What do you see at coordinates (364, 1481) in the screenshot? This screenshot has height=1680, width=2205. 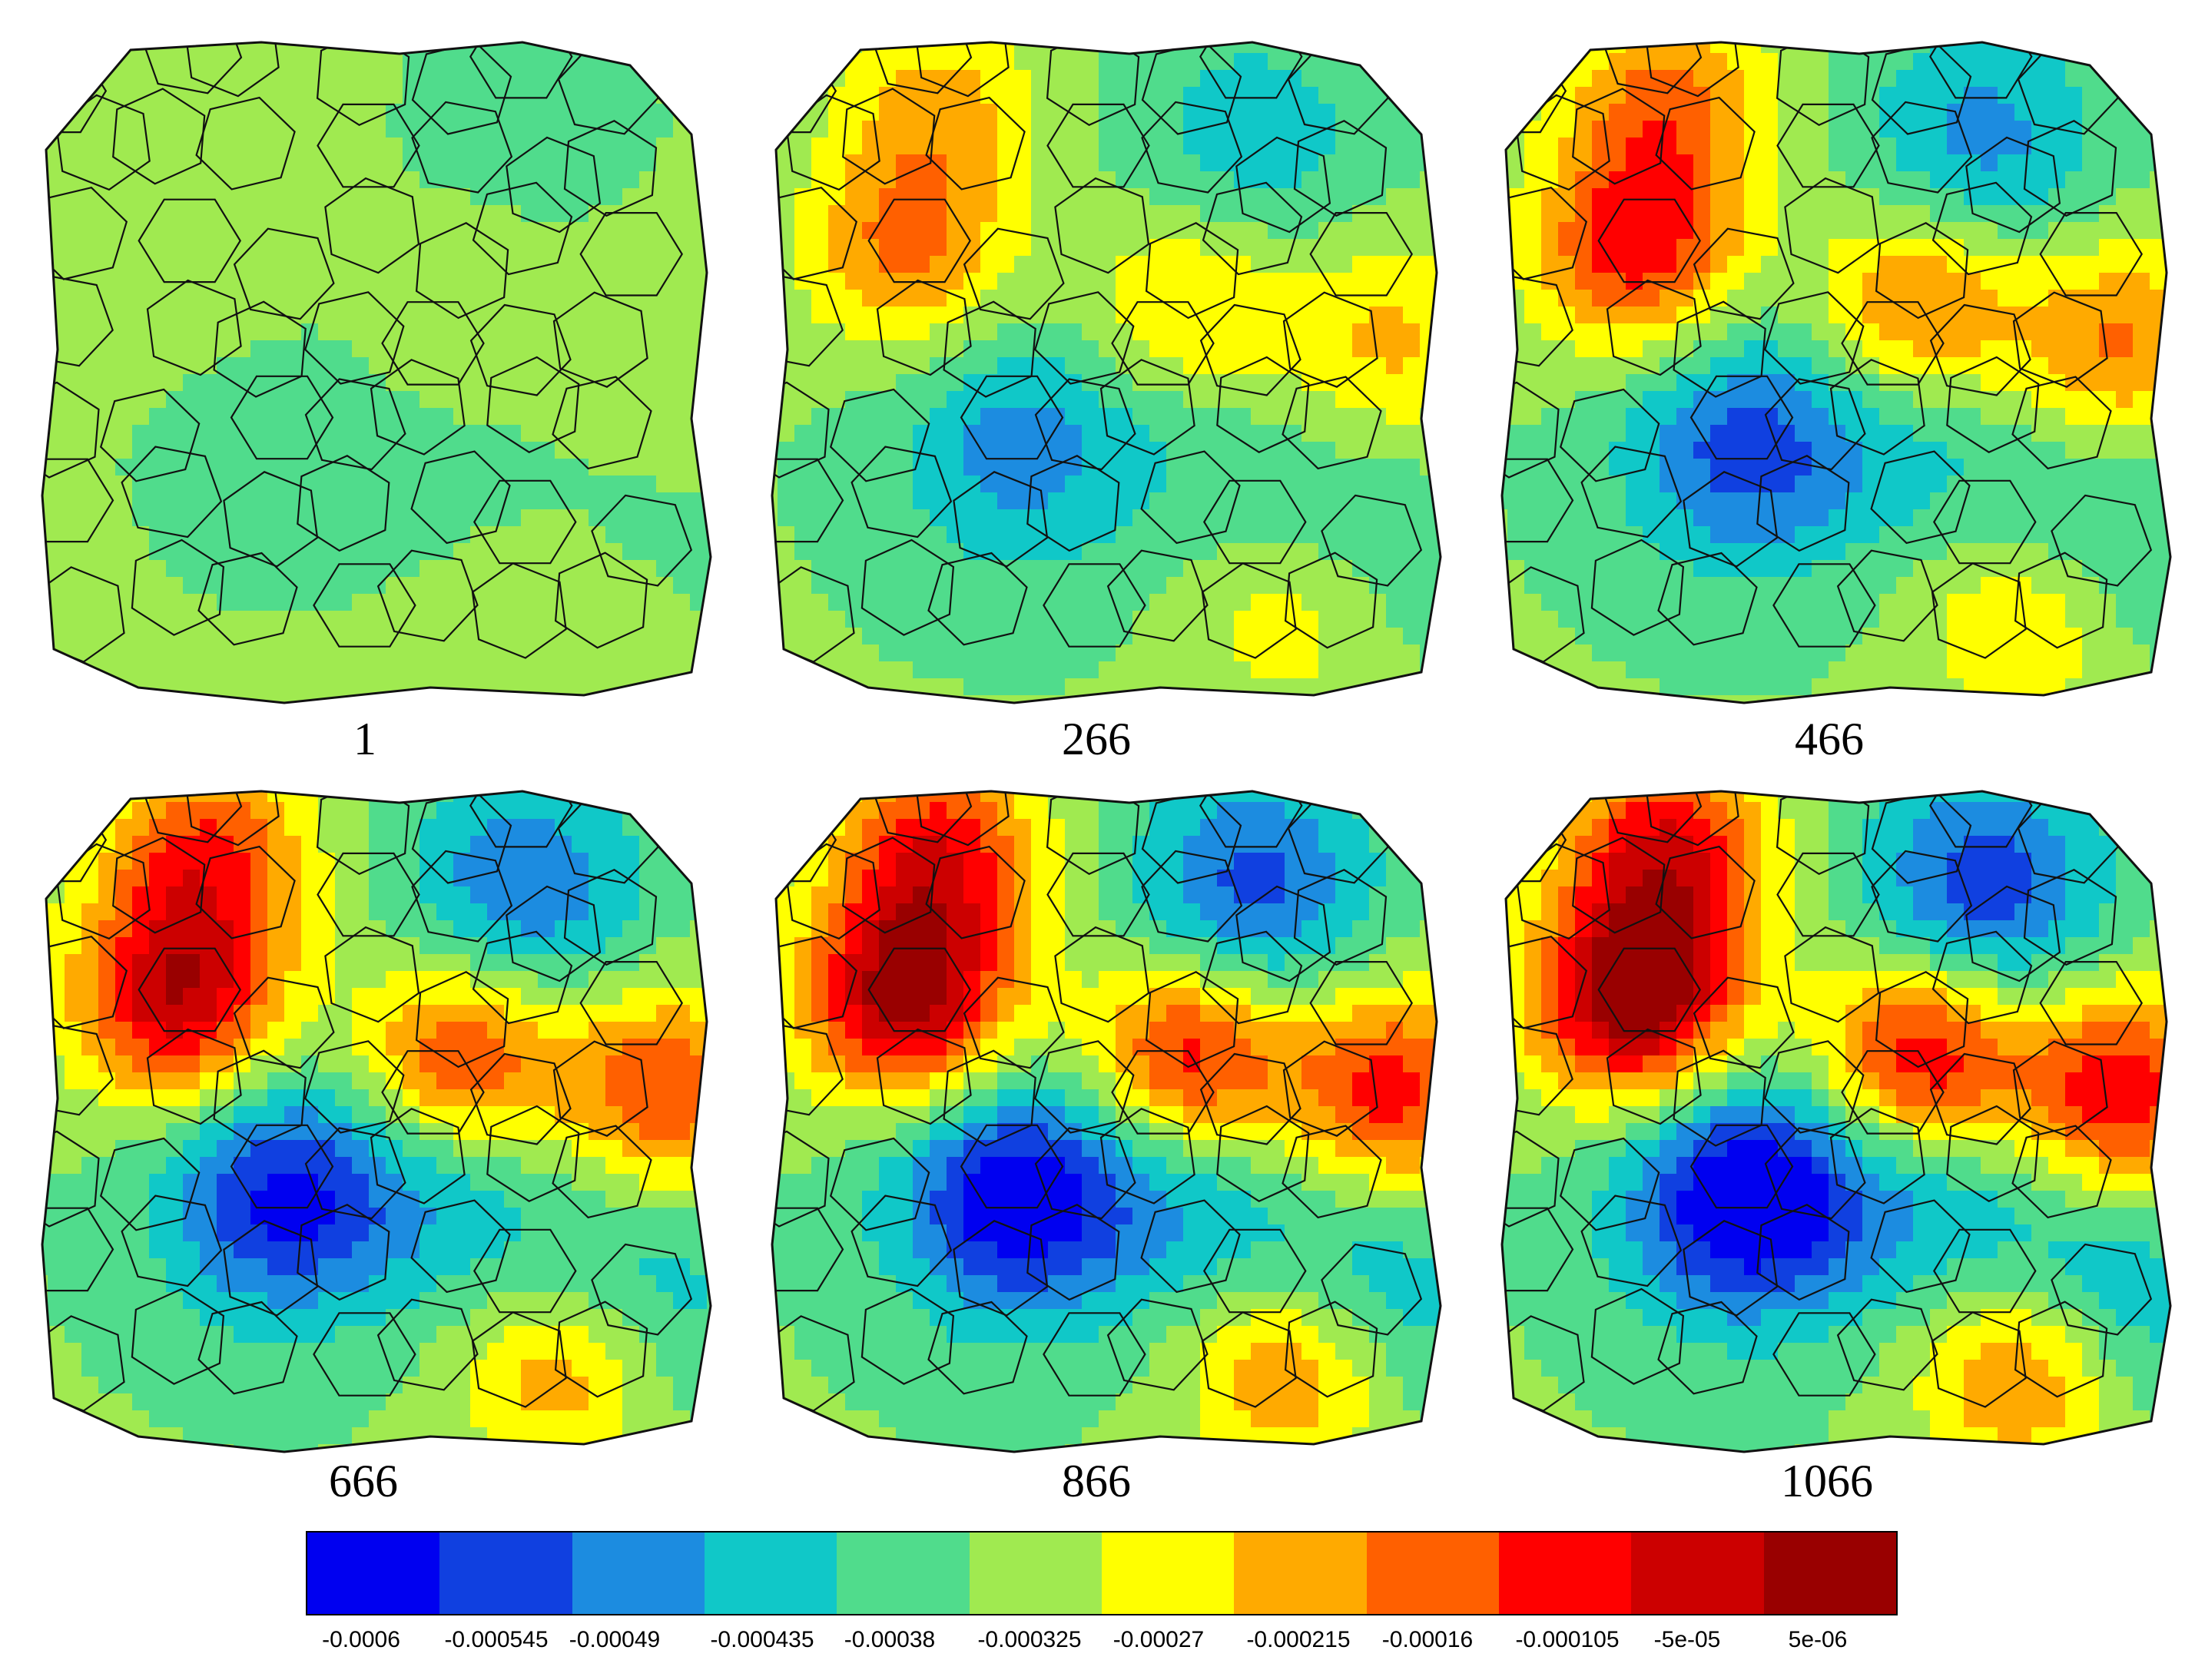 I see `panel-label-666: 666` at bounding box center [364, 1481].